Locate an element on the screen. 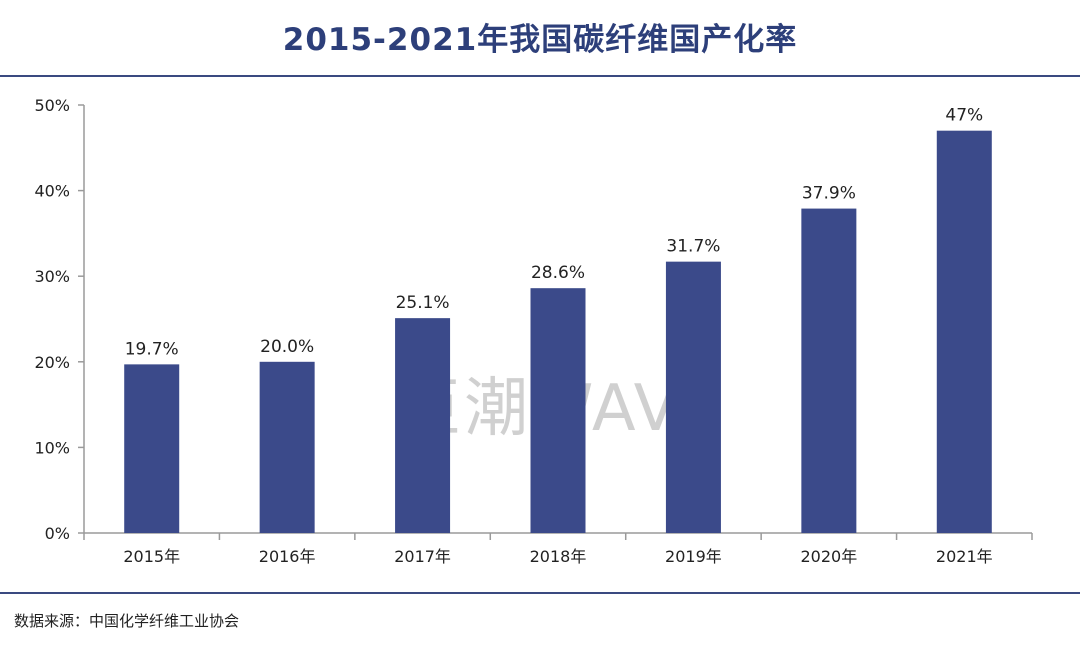 This screenshot has width=1080, height=645. bar-data-label: 31.7% is located at coordinates (693, 247).